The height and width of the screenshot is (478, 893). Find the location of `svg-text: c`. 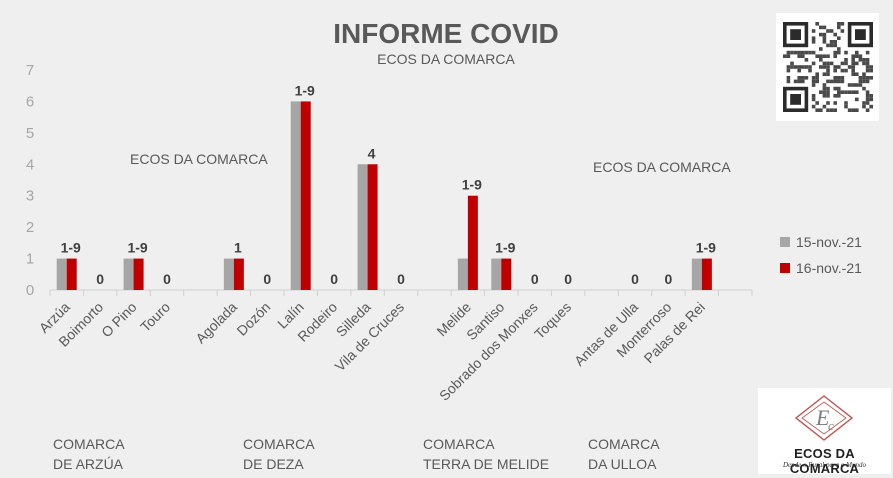

svg-text: c is located at coordinates (831, 425).